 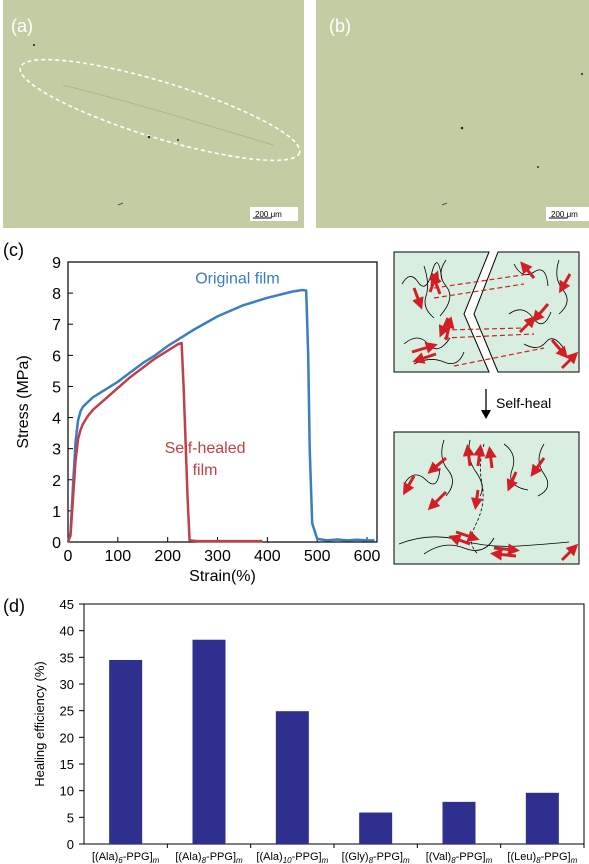 I want to click on y-tick-label: 10, so click(x=67, y=791).